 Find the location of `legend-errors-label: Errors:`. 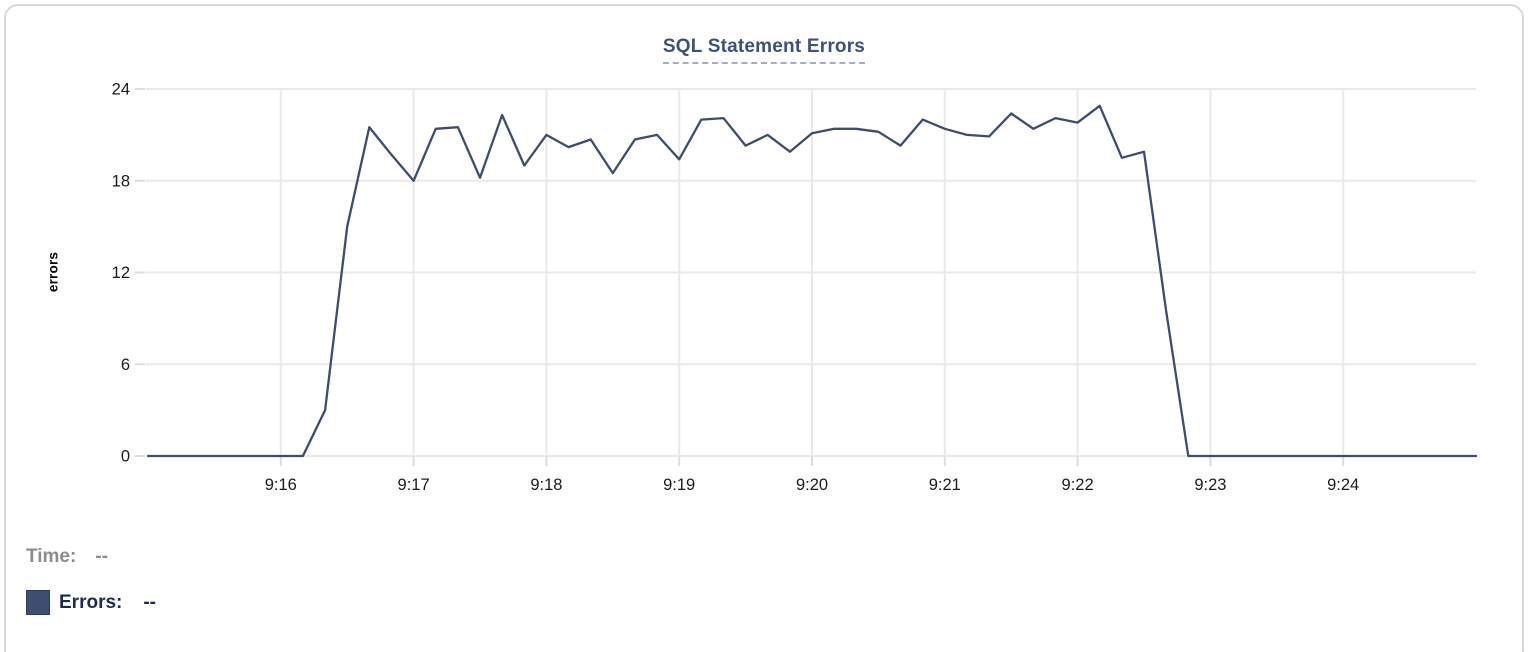

legend-errors-label: Errors: is located at coordinates (91, 602).